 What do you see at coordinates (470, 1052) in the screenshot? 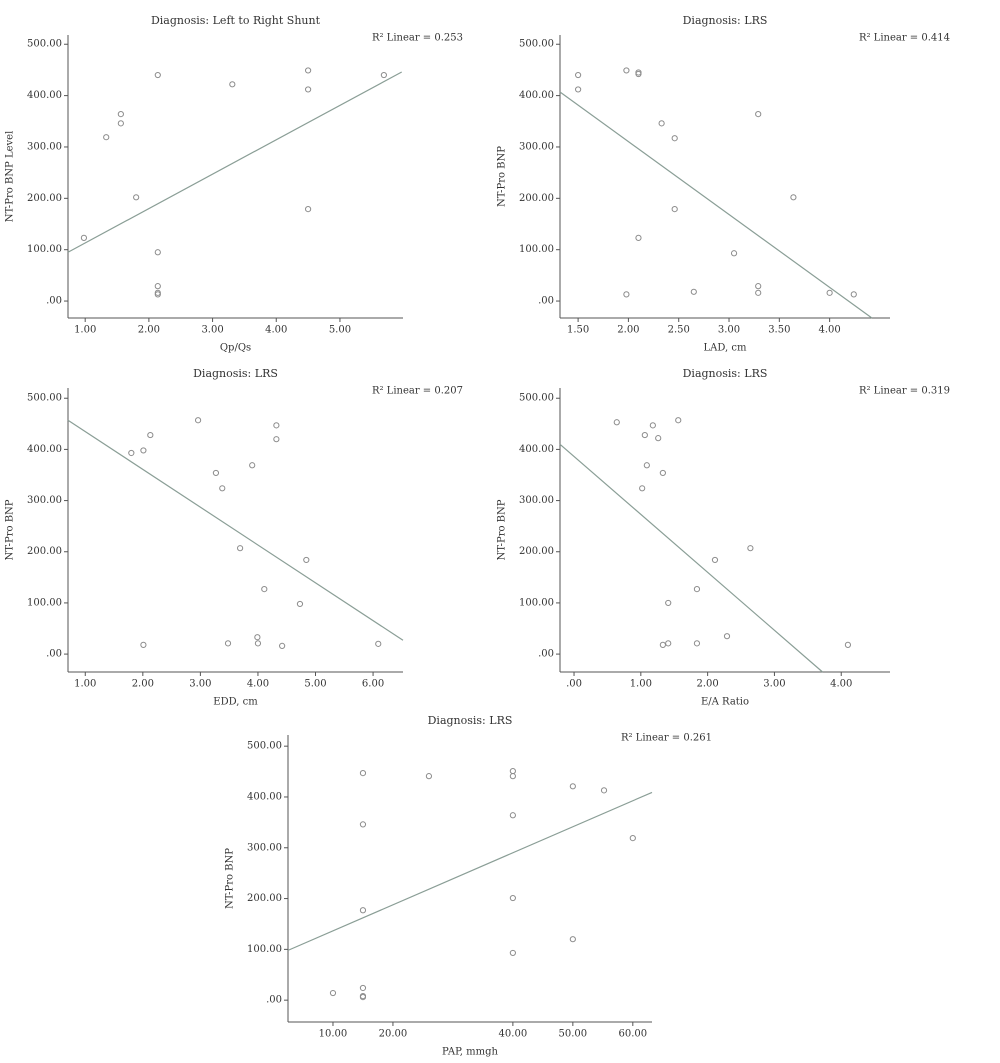
I see `x-axis-label: PAP, mmgh` at bounding box center [470, 1052].